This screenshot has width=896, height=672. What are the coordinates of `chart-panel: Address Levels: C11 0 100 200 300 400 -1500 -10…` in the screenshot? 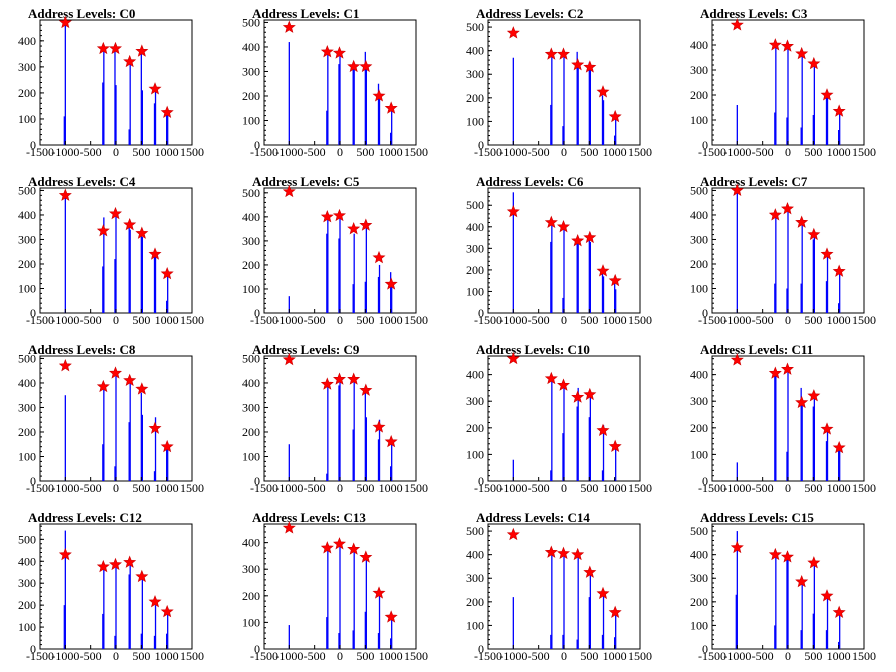 It's located at (784, 420).